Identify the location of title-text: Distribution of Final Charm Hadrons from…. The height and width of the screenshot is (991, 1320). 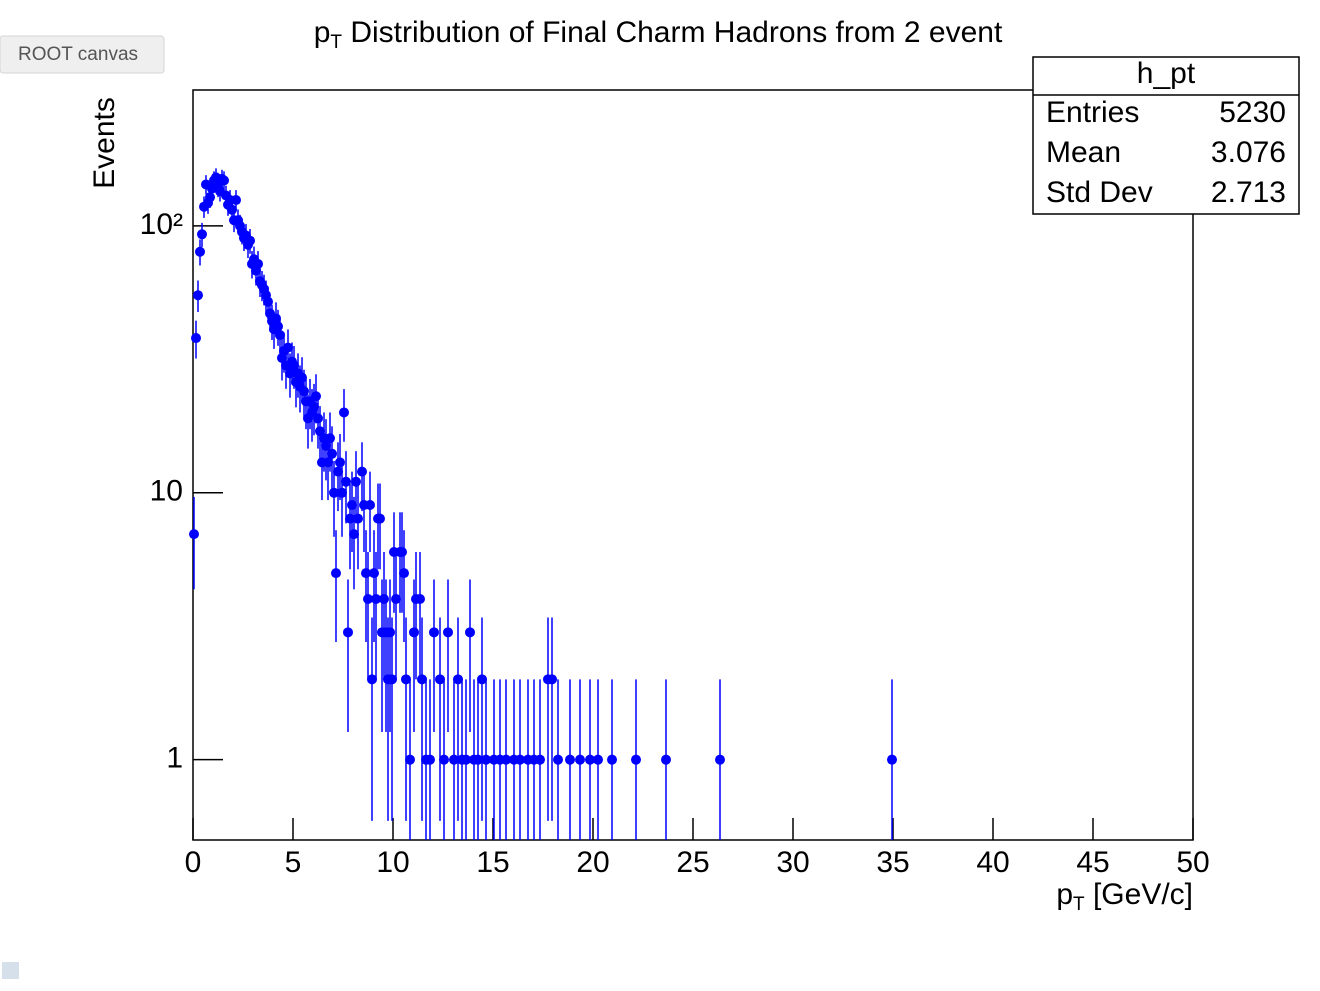
(672, 32).